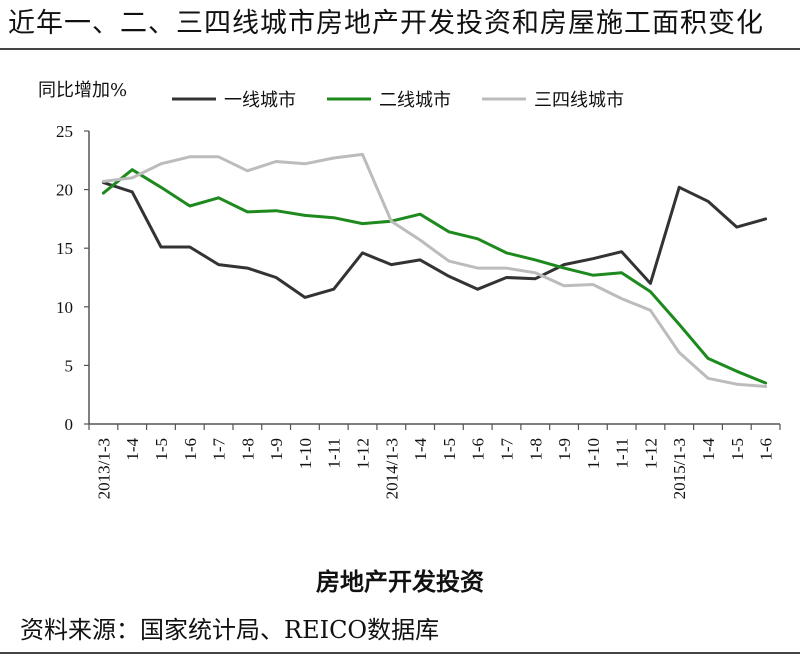 This screenshot has height=663, width=800. Describe the element at coordinates (400, 581) in the screenshot. I see `chart-caption: 房地产开发投资` at that location.